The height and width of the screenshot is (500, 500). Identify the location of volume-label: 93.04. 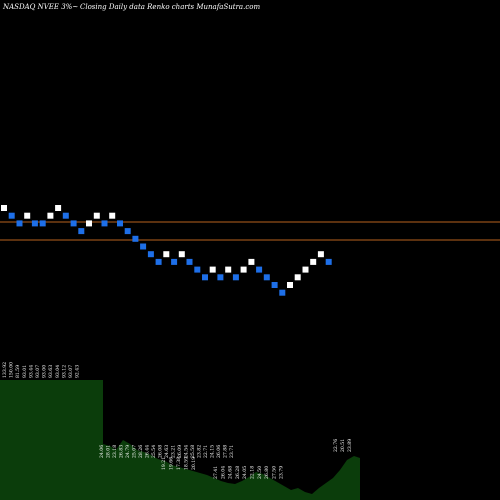
(58, 371).